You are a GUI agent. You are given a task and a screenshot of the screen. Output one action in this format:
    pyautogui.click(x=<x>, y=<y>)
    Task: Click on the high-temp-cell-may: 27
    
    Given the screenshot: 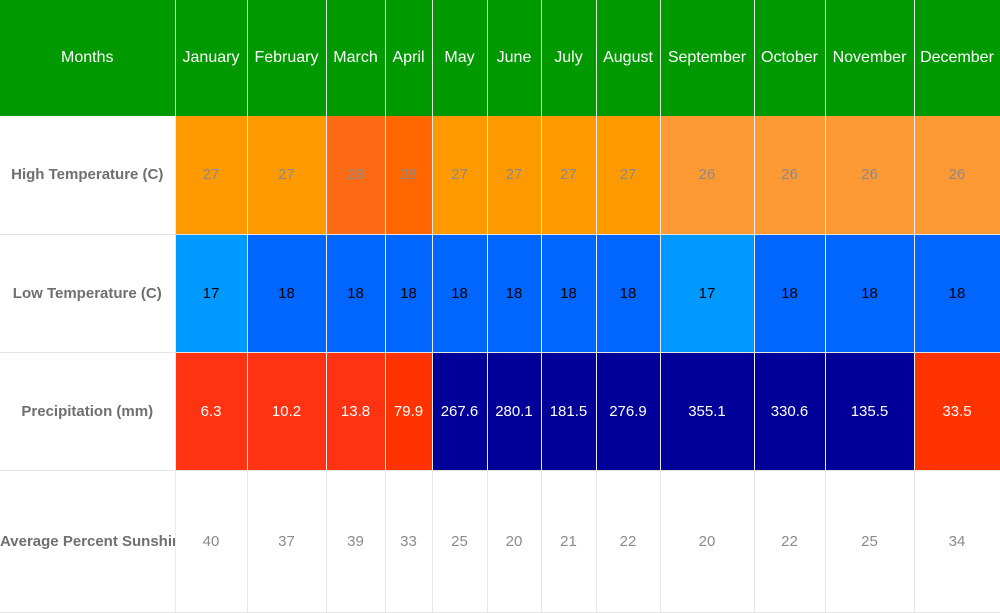 What is the action you would take?
    pyautogui.click(x=460, y=175)
    